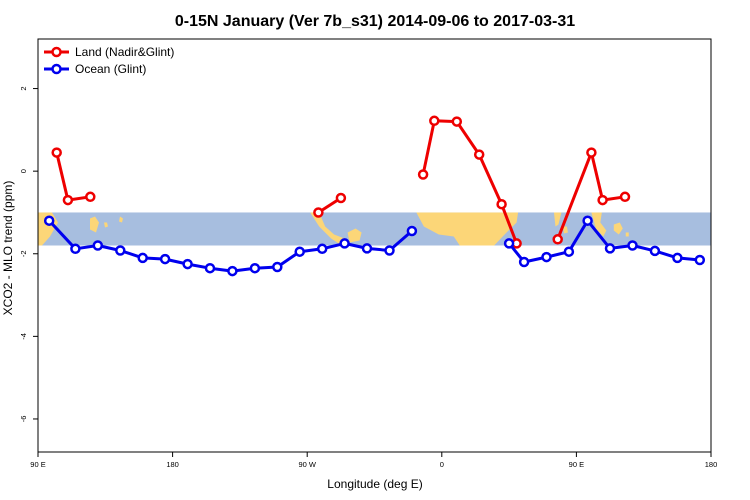 This screenshot has width=750, height=500. Describe the element at coordinates (56, 69) in the screenshot. I see `legend-marker-ocean` at that location.